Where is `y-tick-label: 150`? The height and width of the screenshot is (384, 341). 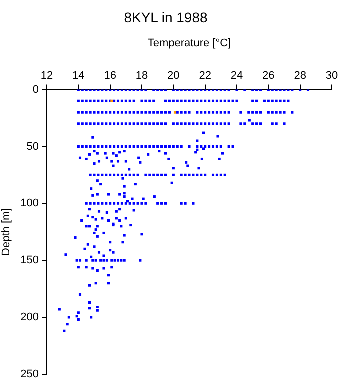 y-tick-label: 150 is located at coordinates (29, 260).